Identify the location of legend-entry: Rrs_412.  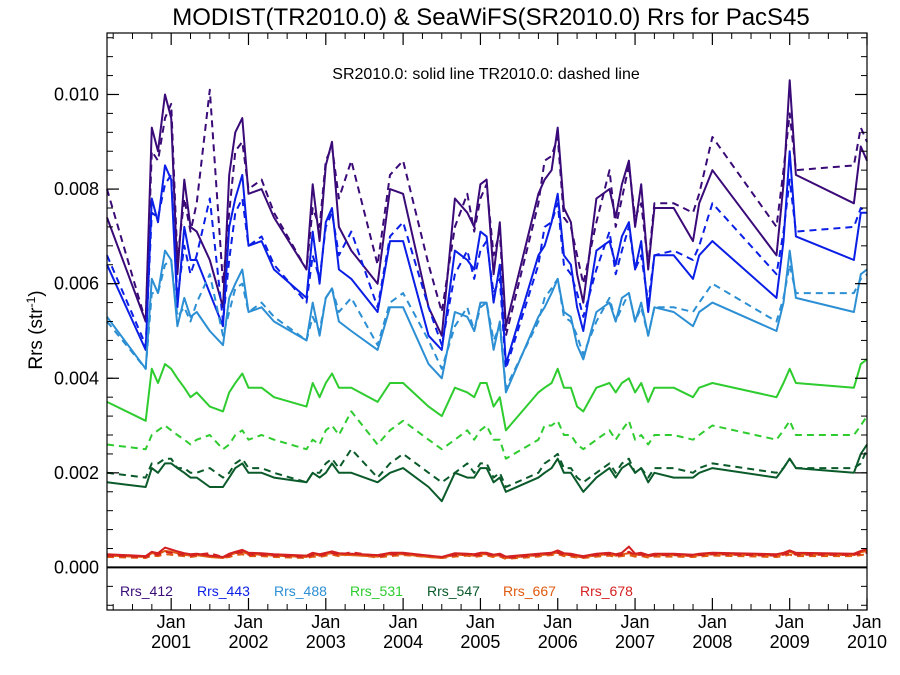
(146, 591).